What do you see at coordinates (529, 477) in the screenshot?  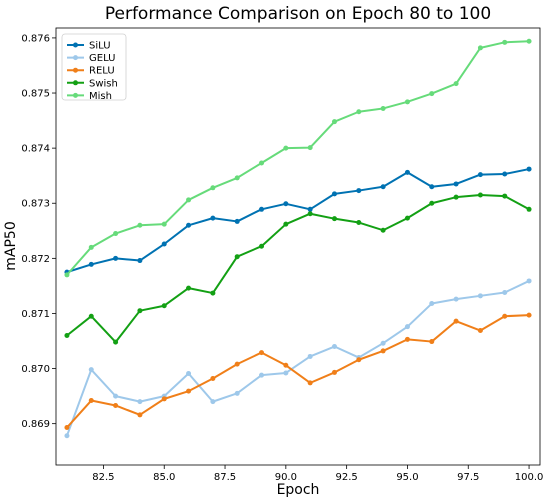 I see `x-tick-label: 100.0` at bounding box center [529, 477].